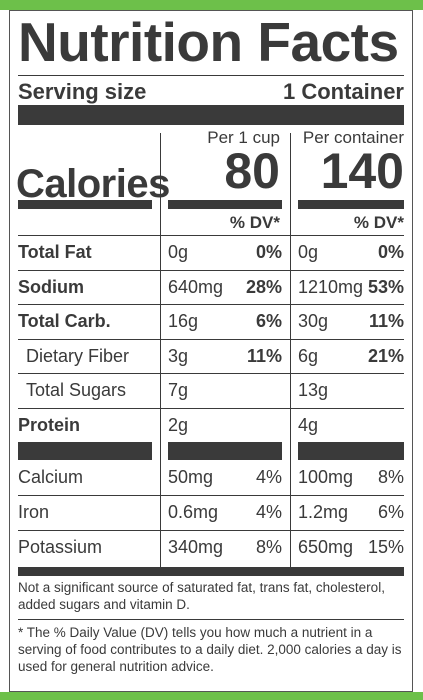 The image size is (423, 700). What do you see at coordinates (308, 355) in the screenshot?
I see `amount-per-container: 6g` at bounding box center [308, 355].